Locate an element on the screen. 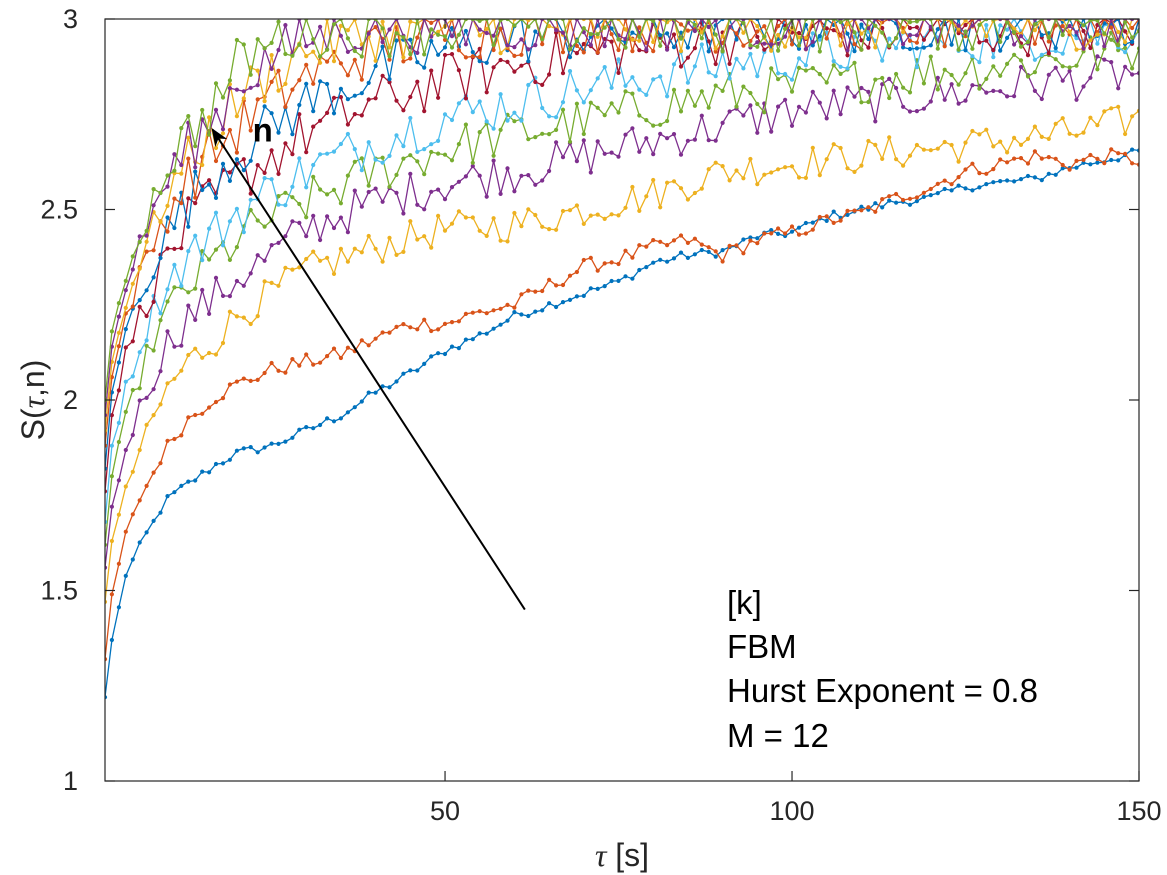 The width and height of the screenshot is (1167, 875). y-tick-label: 1 is located at coordinates (70, 781).